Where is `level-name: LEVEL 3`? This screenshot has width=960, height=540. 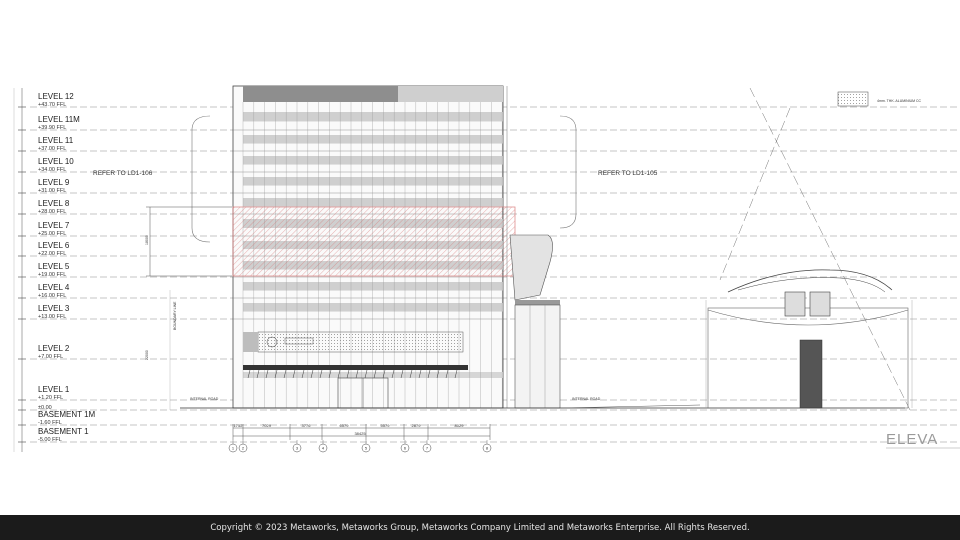 level-name: LEVEL 3 is located at coordinates (54, 308).